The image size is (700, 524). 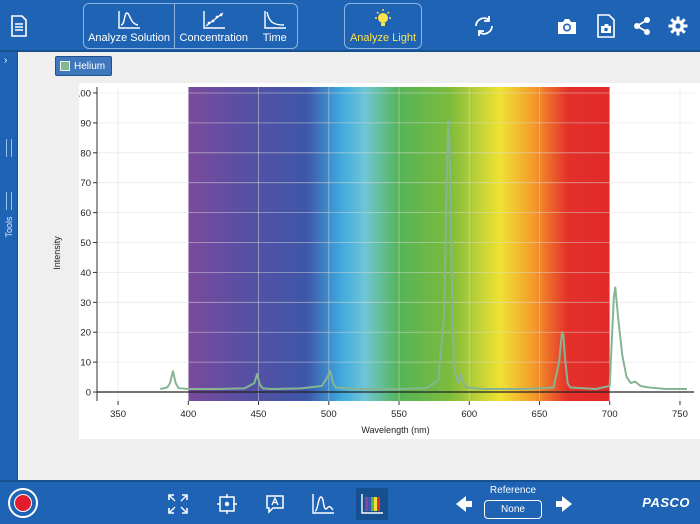 I want to click on annotation-icon, so click(x=275, y=504).